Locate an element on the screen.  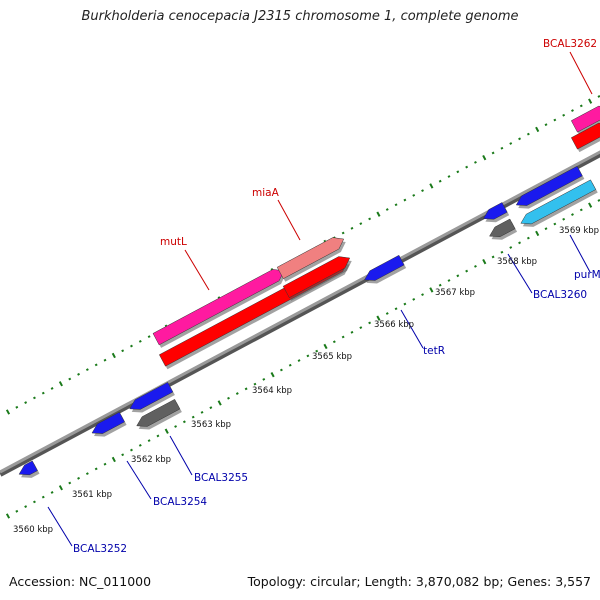
gene-blue-d is located at coordinates (549, 185).